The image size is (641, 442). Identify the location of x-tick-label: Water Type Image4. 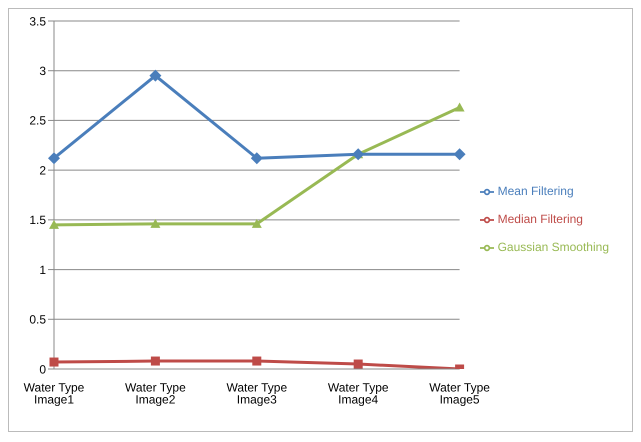
(358, 393).